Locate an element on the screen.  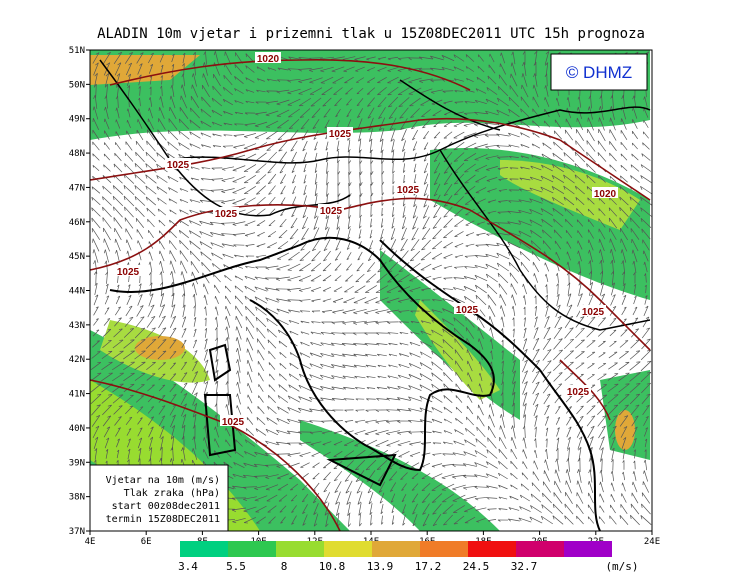
isobar-label: 1025 is located at coordinates (178, 165).